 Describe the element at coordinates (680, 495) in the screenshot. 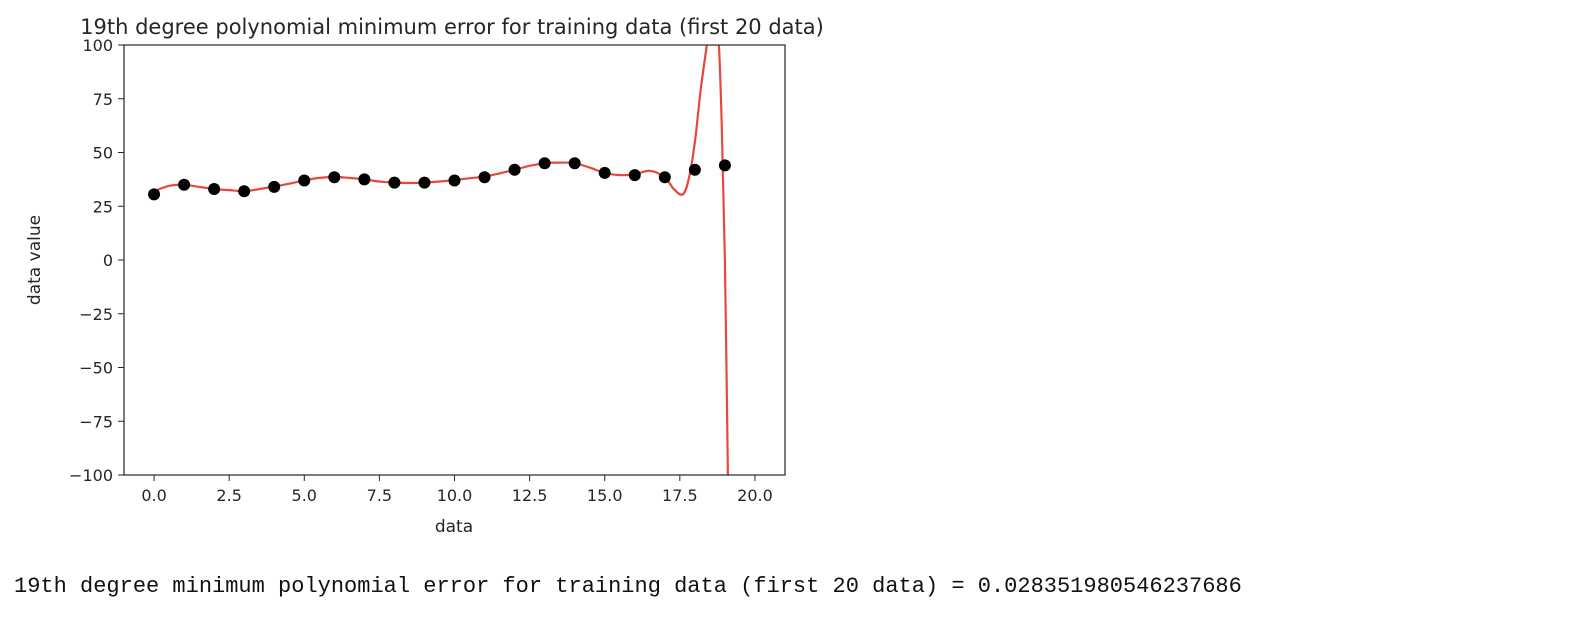

I see `x-tick-label: 17.5` at that location.